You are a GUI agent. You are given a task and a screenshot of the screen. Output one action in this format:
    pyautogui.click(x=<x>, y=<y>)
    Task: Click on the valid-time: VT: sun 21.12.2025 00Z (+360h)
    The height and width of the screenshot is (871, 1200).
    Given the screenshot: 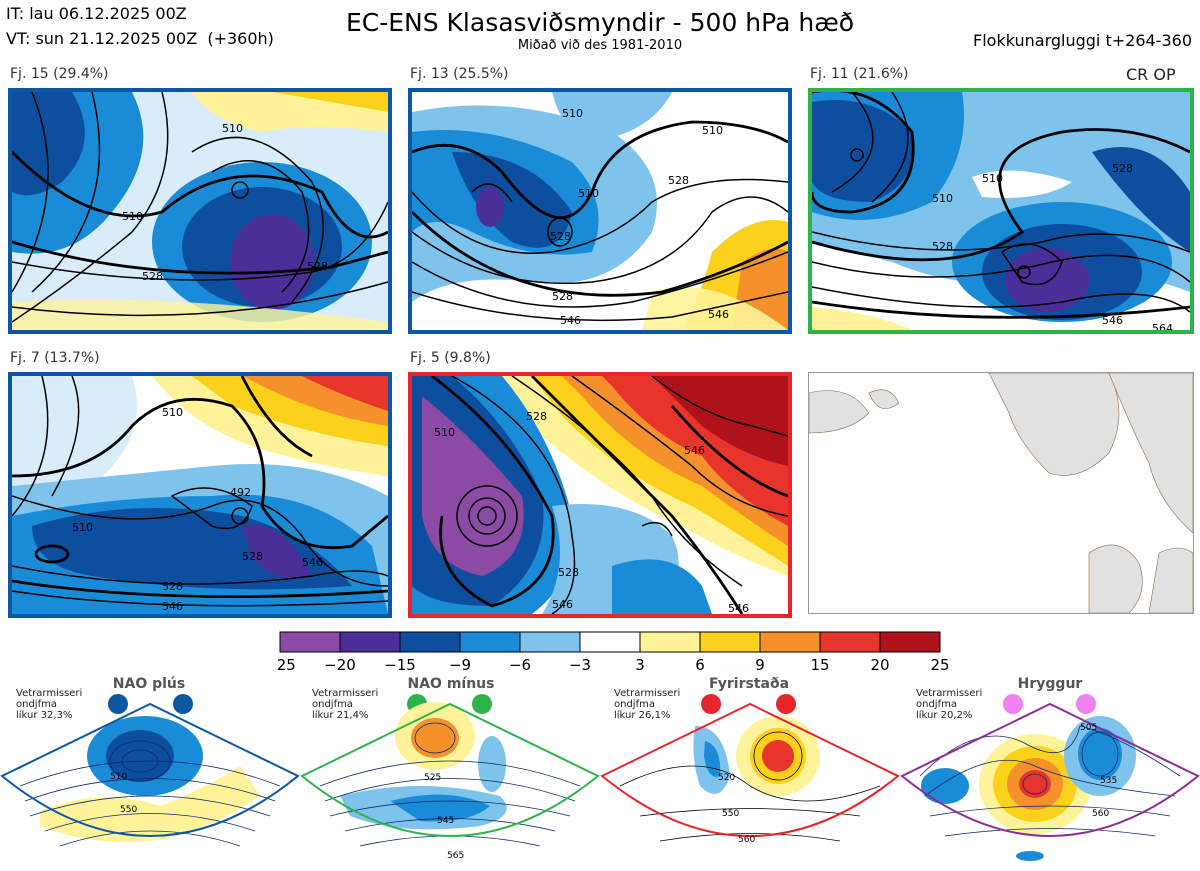 What is the action you would take?
    pyautogui.click(x=140, y=38)
    